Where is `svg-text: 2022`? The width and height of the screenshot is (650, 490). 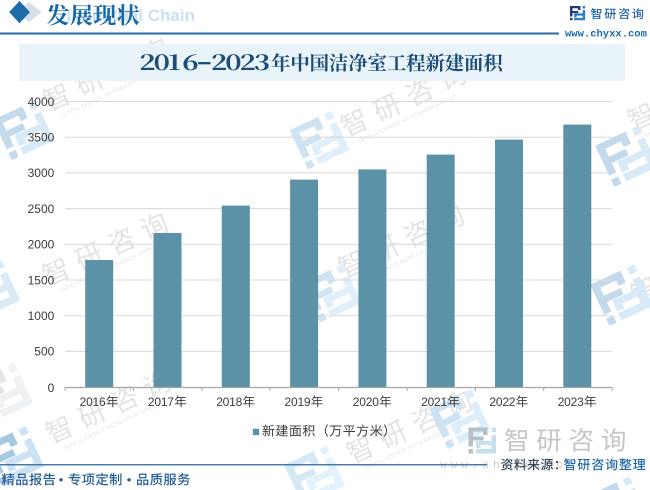 svg-text: 2022 is located at coordinates (502, 402).